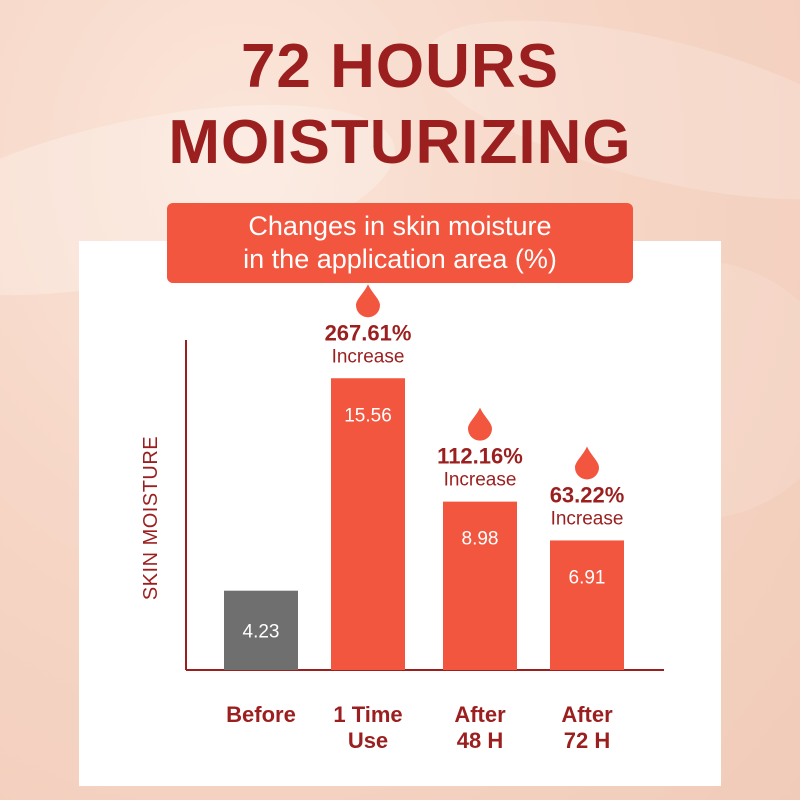 The image size is (800, 800). What do you see at coordinates (400, 142) in the screenshot?
I see `headline-line-2: MOISTURIZING` at bounding box center [400, 142].